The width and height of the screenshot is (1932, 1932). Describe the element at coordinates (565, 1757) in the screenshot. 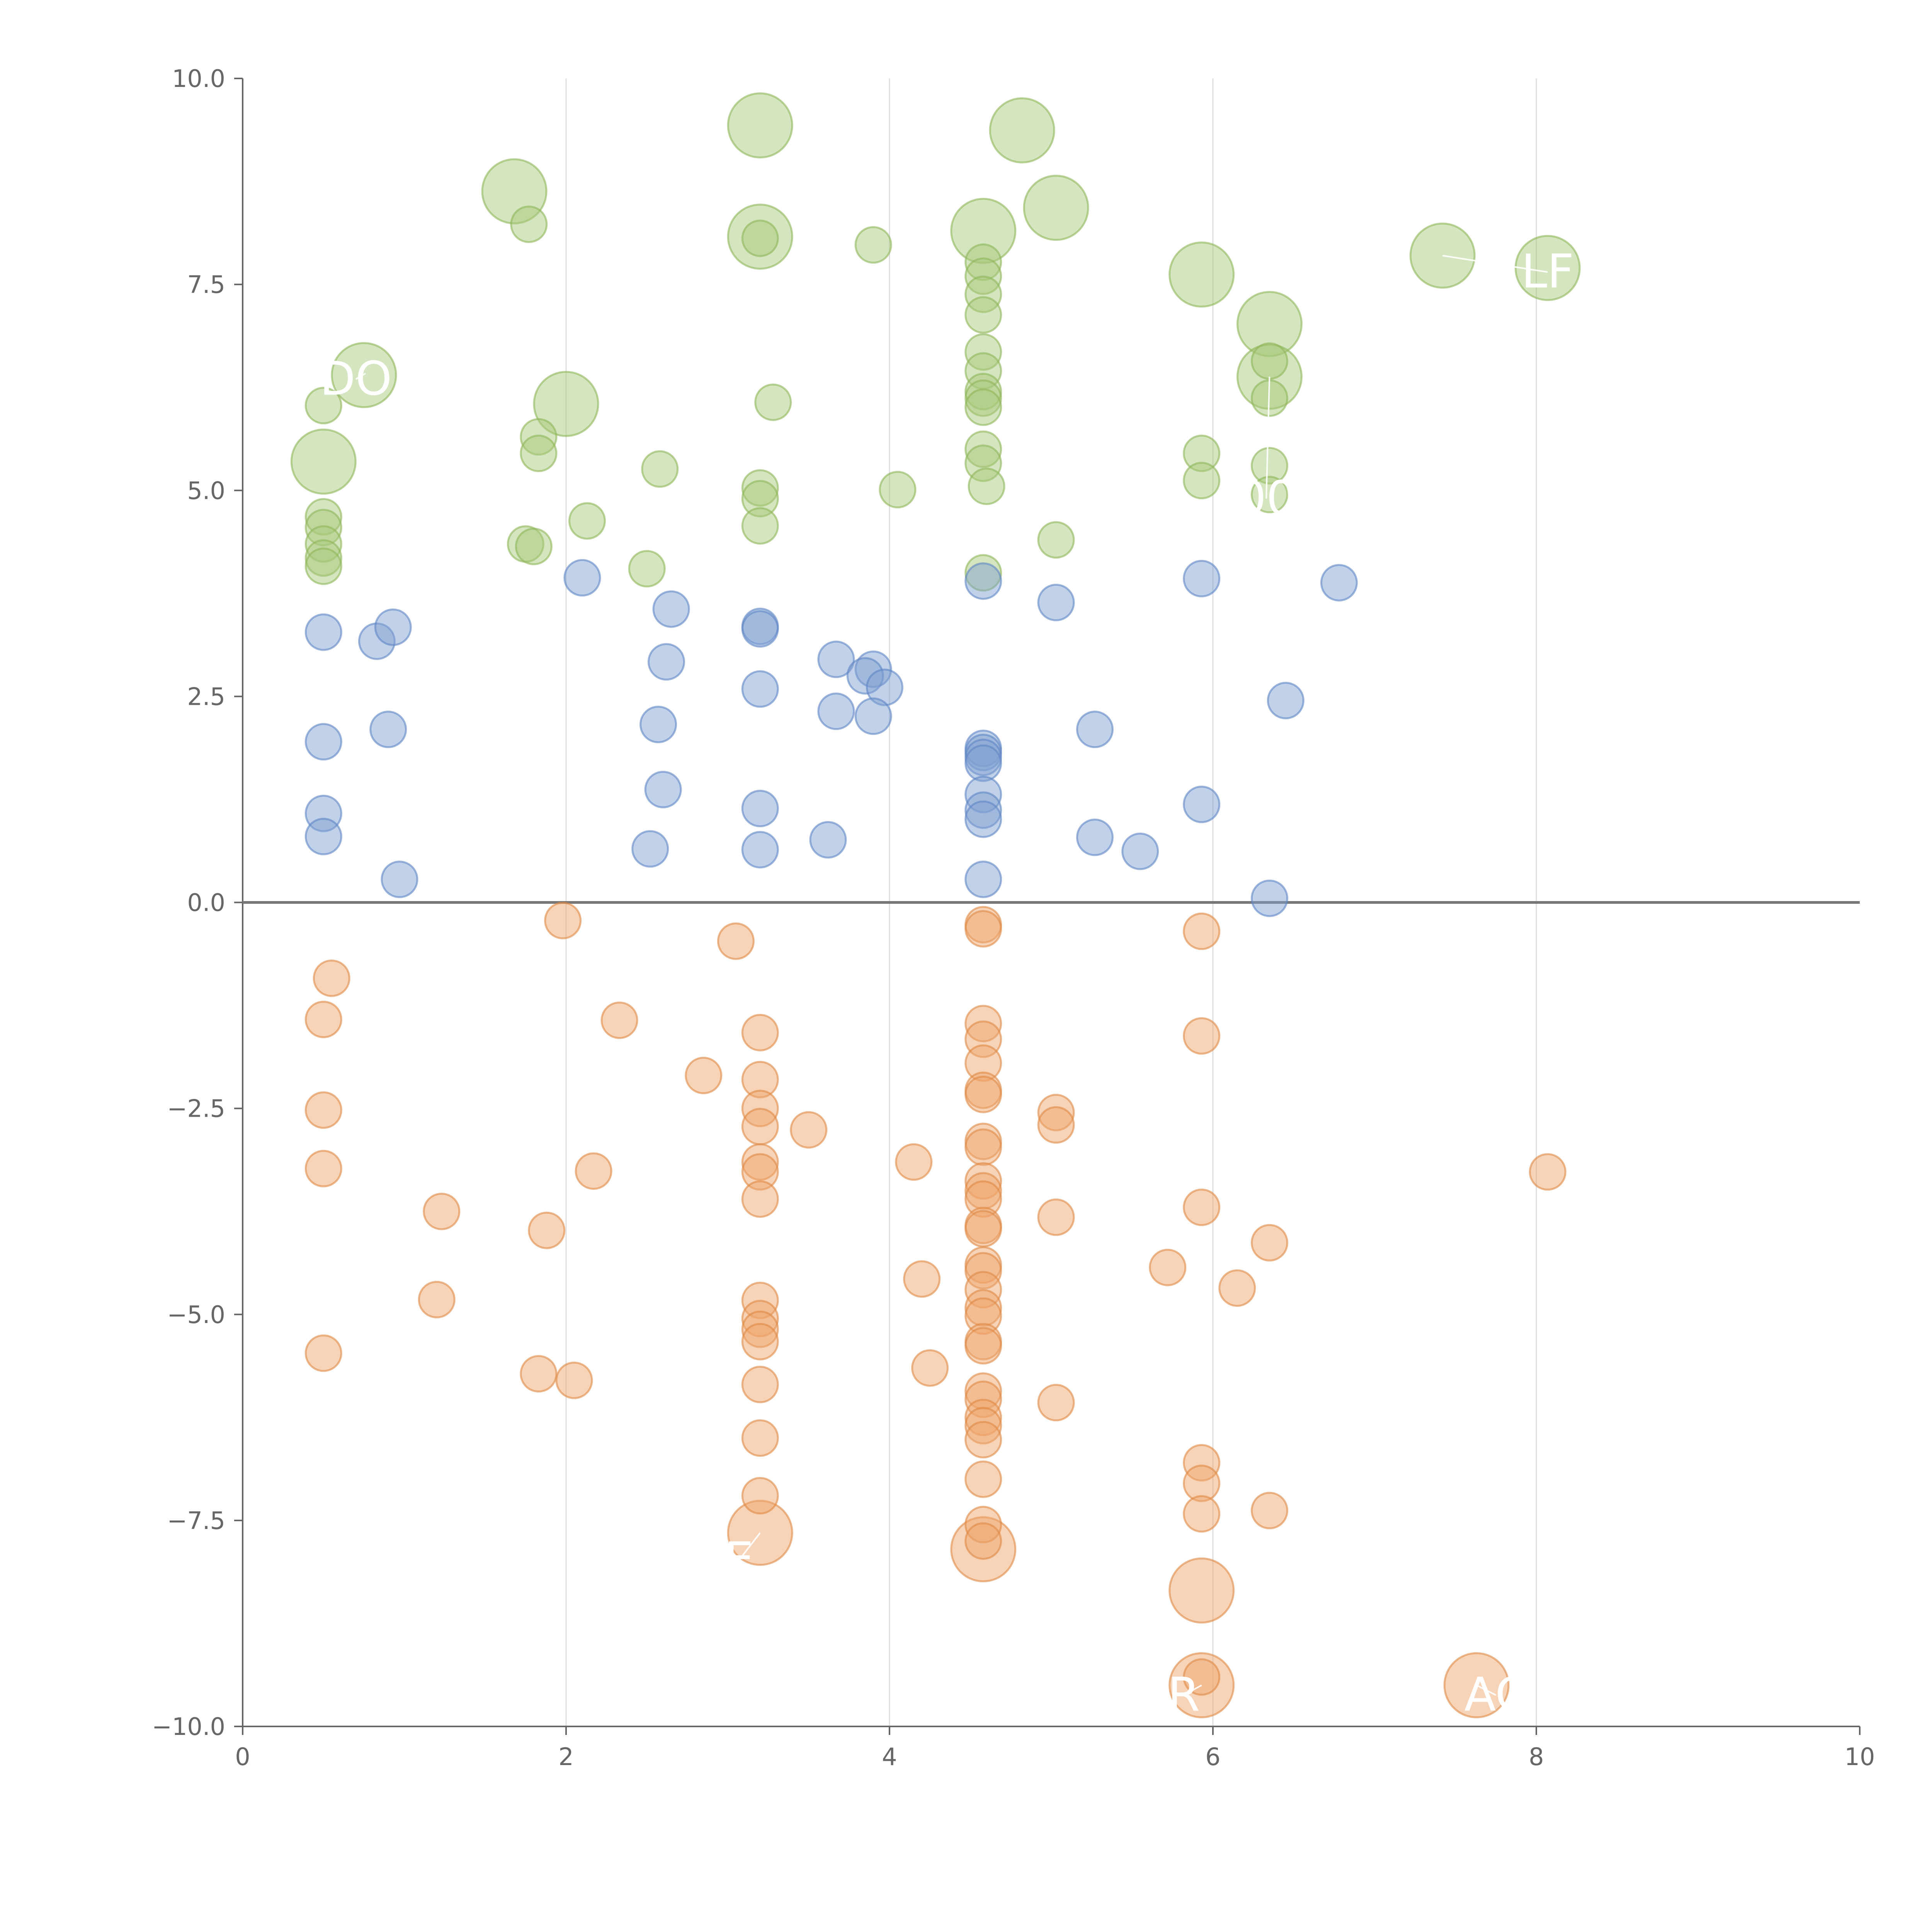

I see `x-tick-label: 2` at that location.